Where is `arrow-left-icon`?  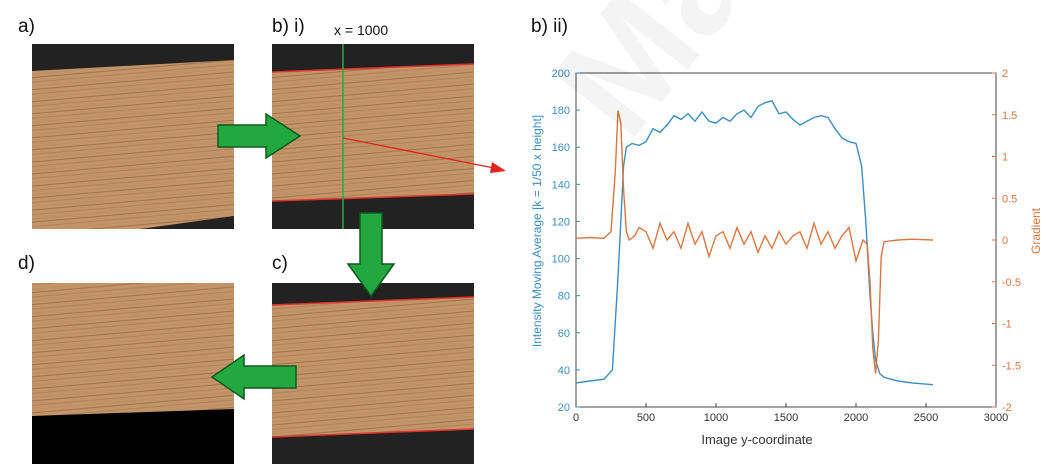 arrow-left-icon is located at coordinates (253, 377).